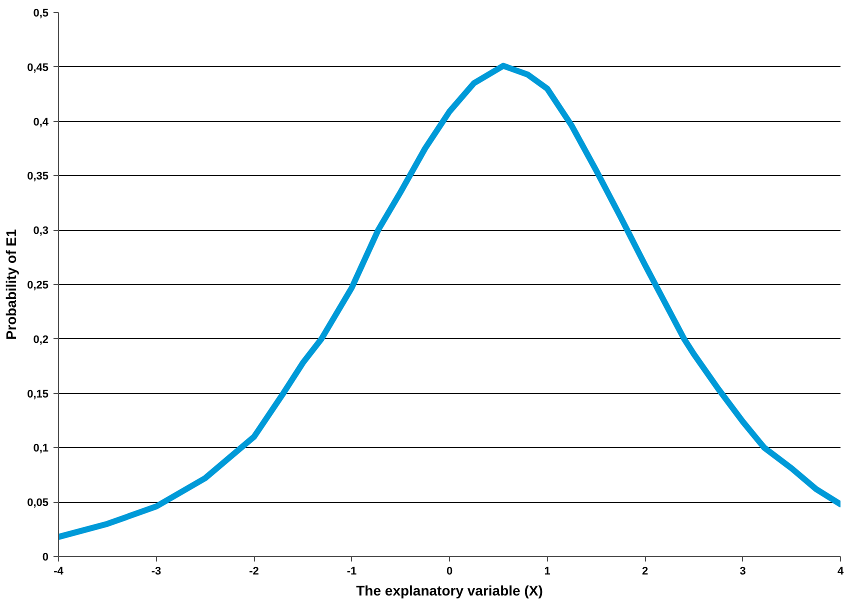 This screenshot has width=848, height=601. I want to click on y-tick-label: 0,45, so click(38, 68).